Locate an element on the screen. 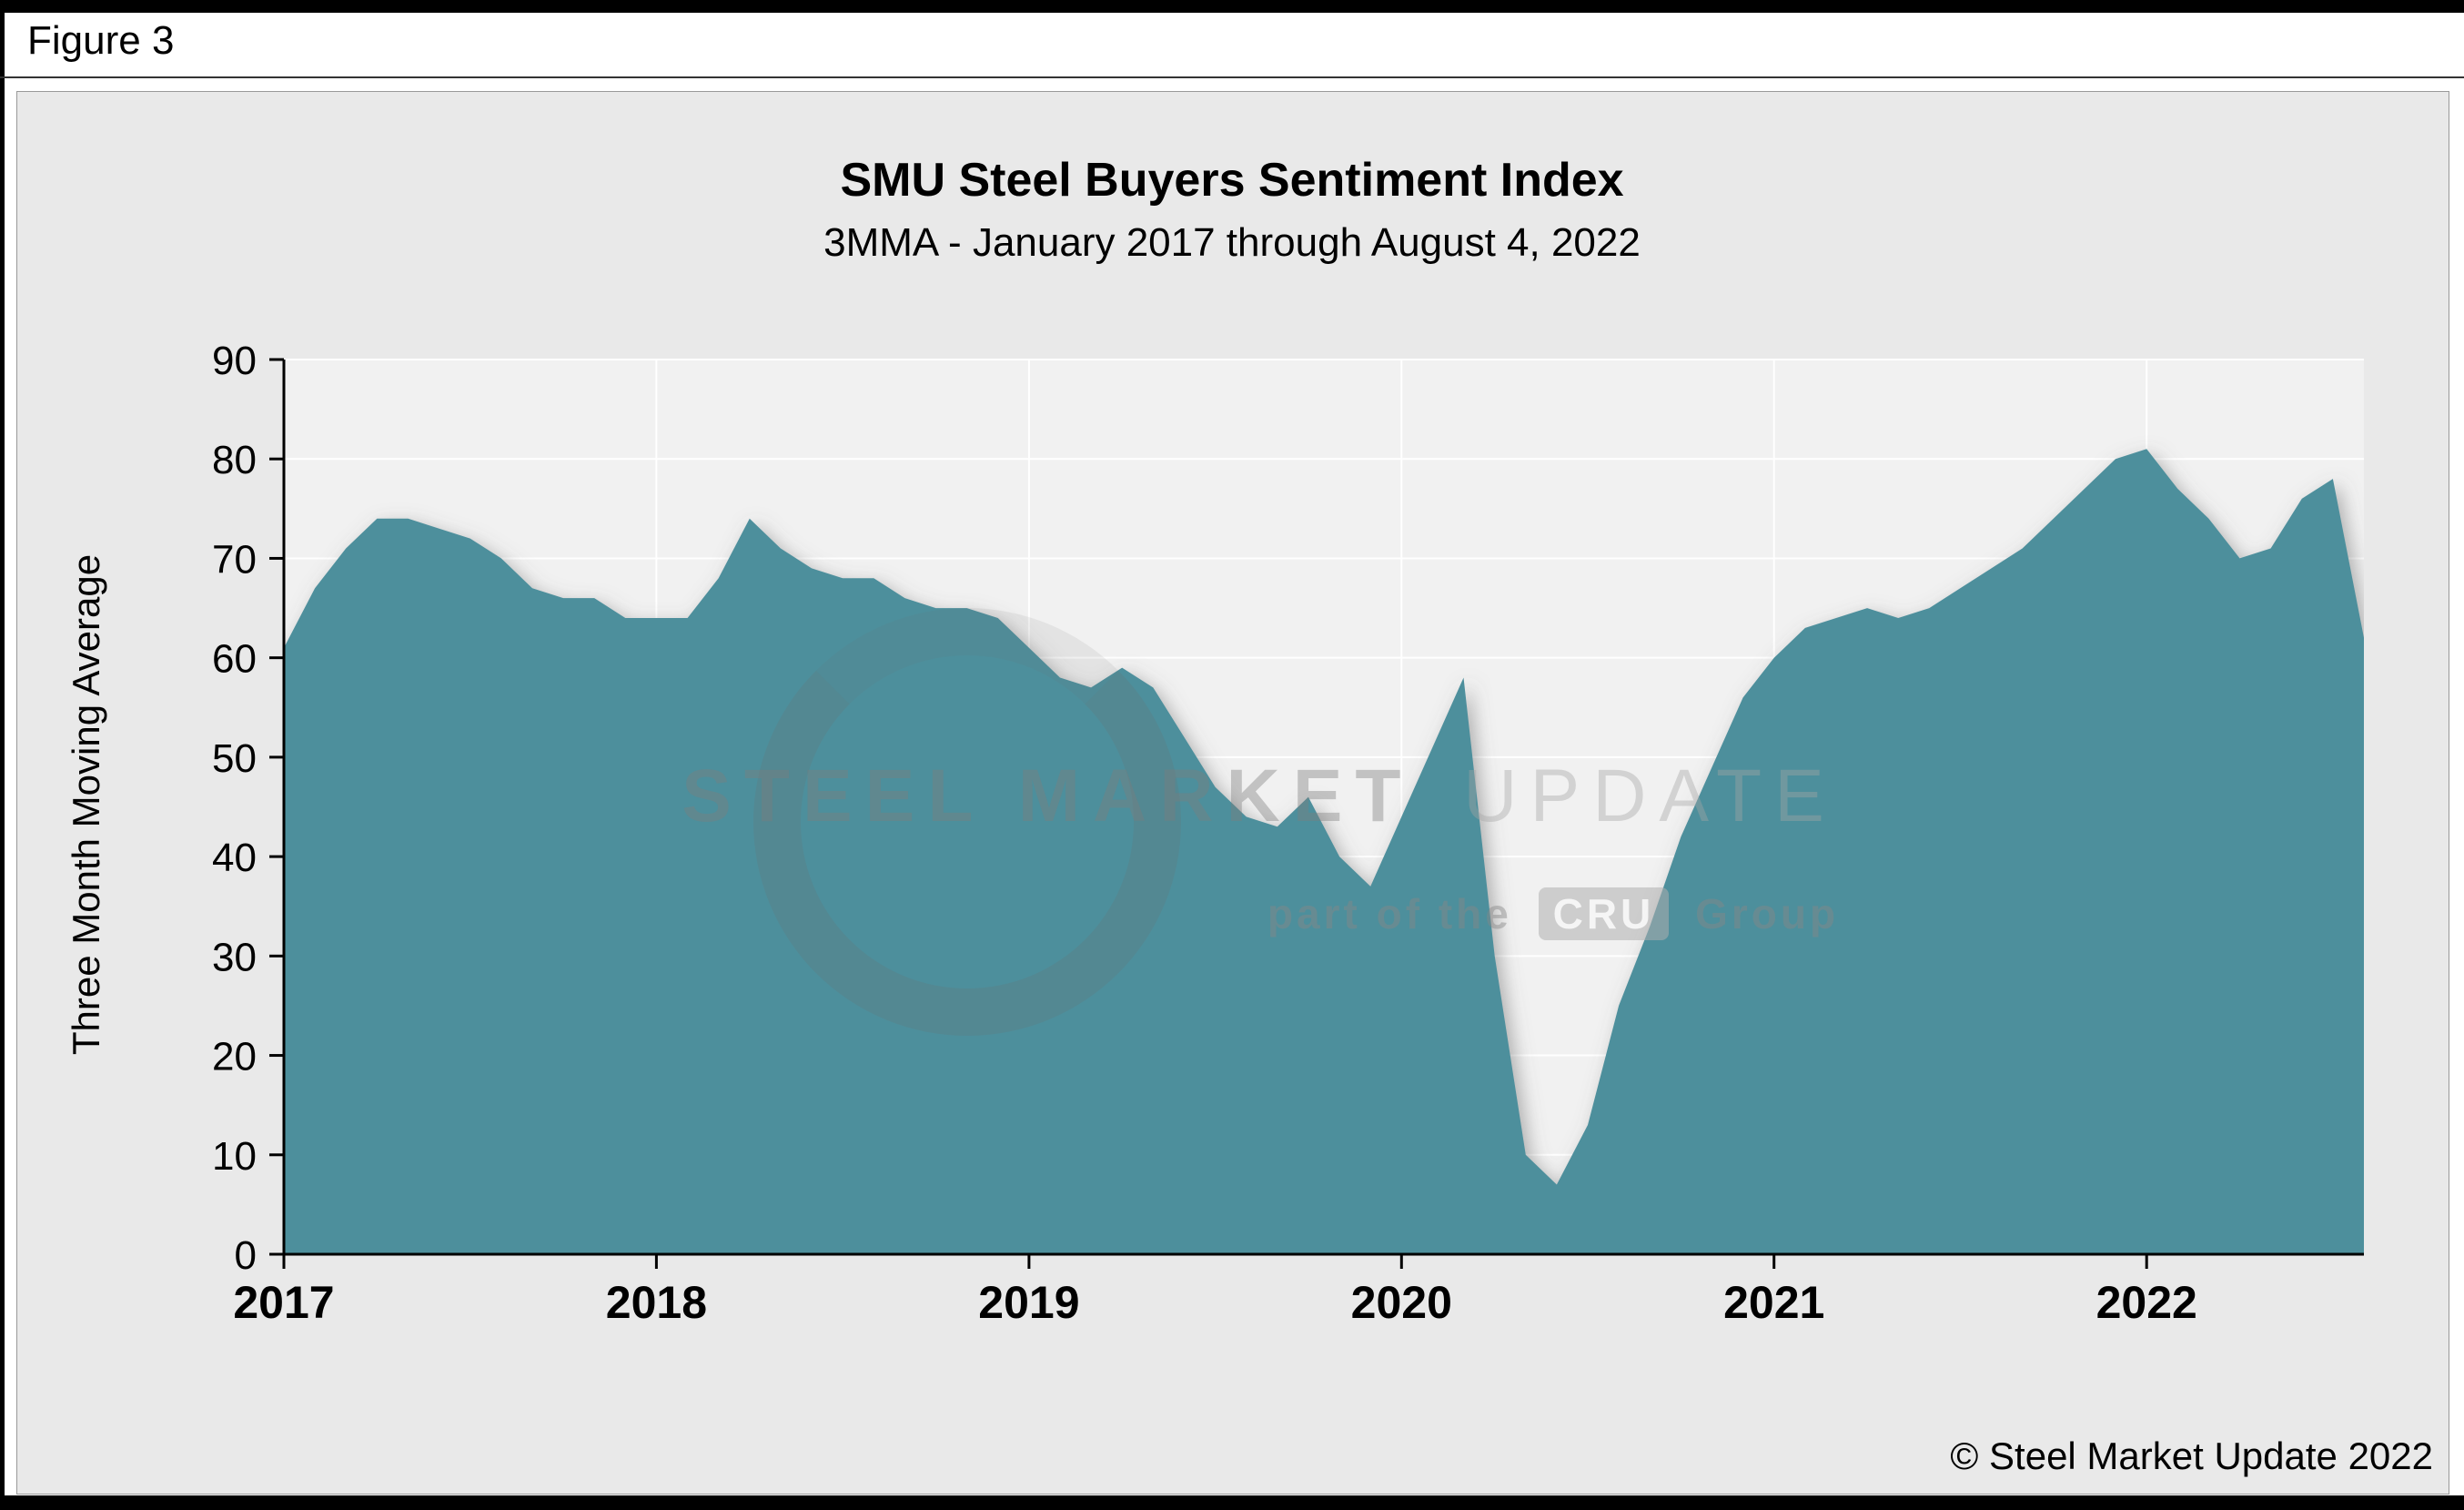 The image size is (2464, 1510). svg-text: 20 is located at coordinates (235, 1057).